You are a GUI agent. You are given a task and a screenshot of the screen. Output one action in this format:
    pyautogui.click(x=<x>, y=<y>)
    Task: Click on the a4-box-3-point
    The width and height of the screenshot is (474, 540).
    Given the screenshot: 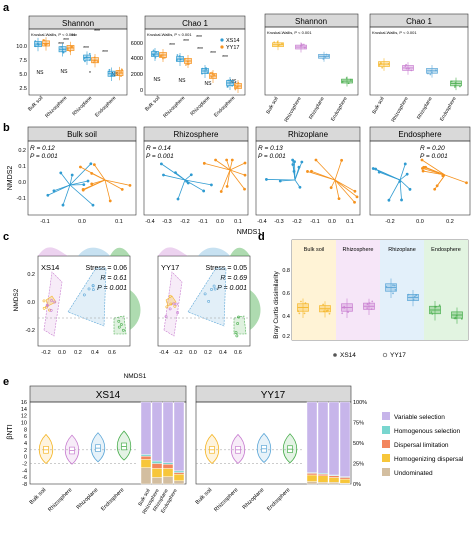 What is the action you would take?
    pyautogui.click(x=451, y=81)
    